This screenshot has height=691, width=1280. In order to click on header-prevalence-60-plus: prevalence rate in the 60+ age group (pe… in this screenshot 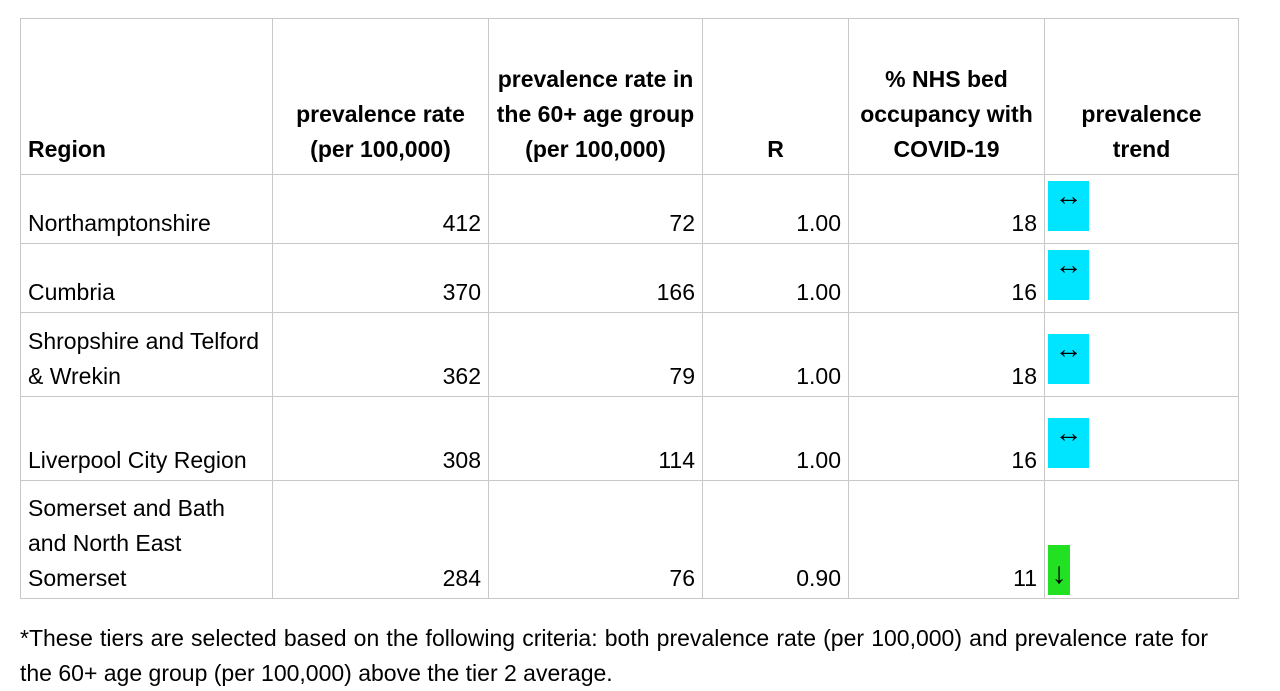, I will do `click(595, 96)`.